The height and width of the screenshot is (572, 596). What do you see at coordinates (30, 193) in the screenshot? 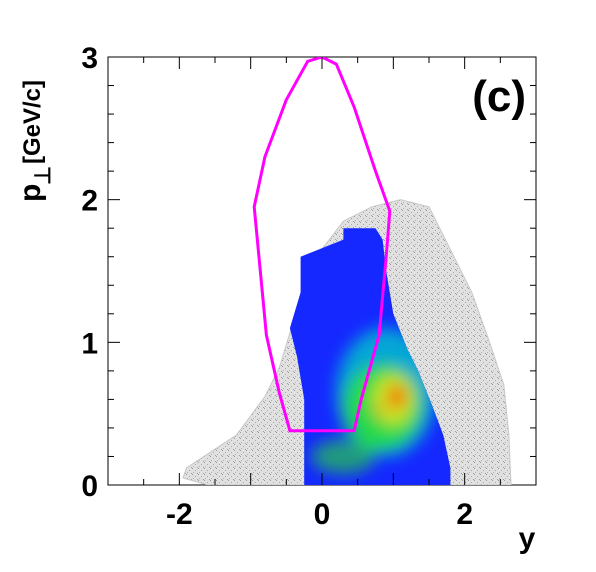
I see `y-axis-label-main: p` at bounding box center [30, 193].